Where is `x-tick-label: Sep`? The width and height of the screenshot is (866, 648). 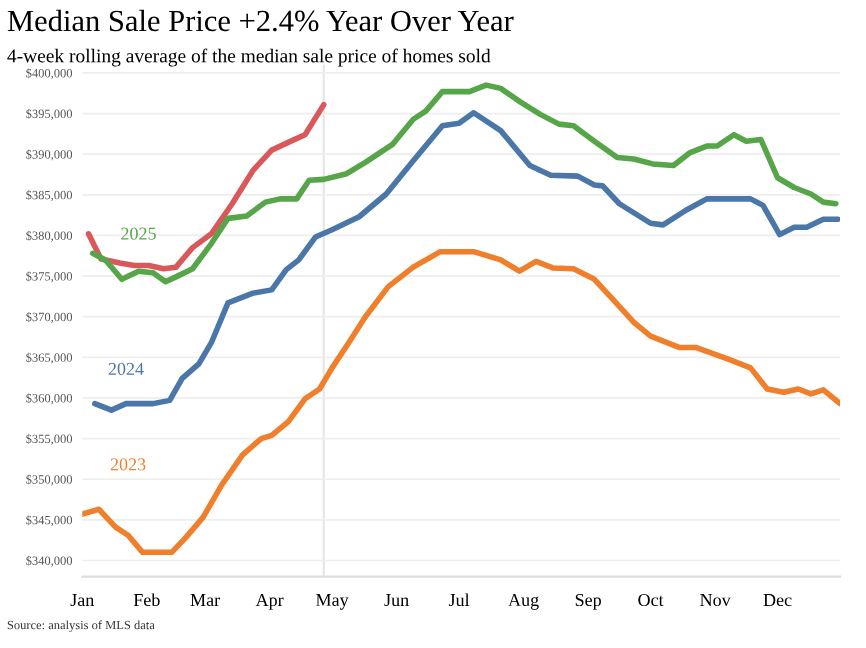 x-tick-label: Sep is located at coordinates (588, 601).